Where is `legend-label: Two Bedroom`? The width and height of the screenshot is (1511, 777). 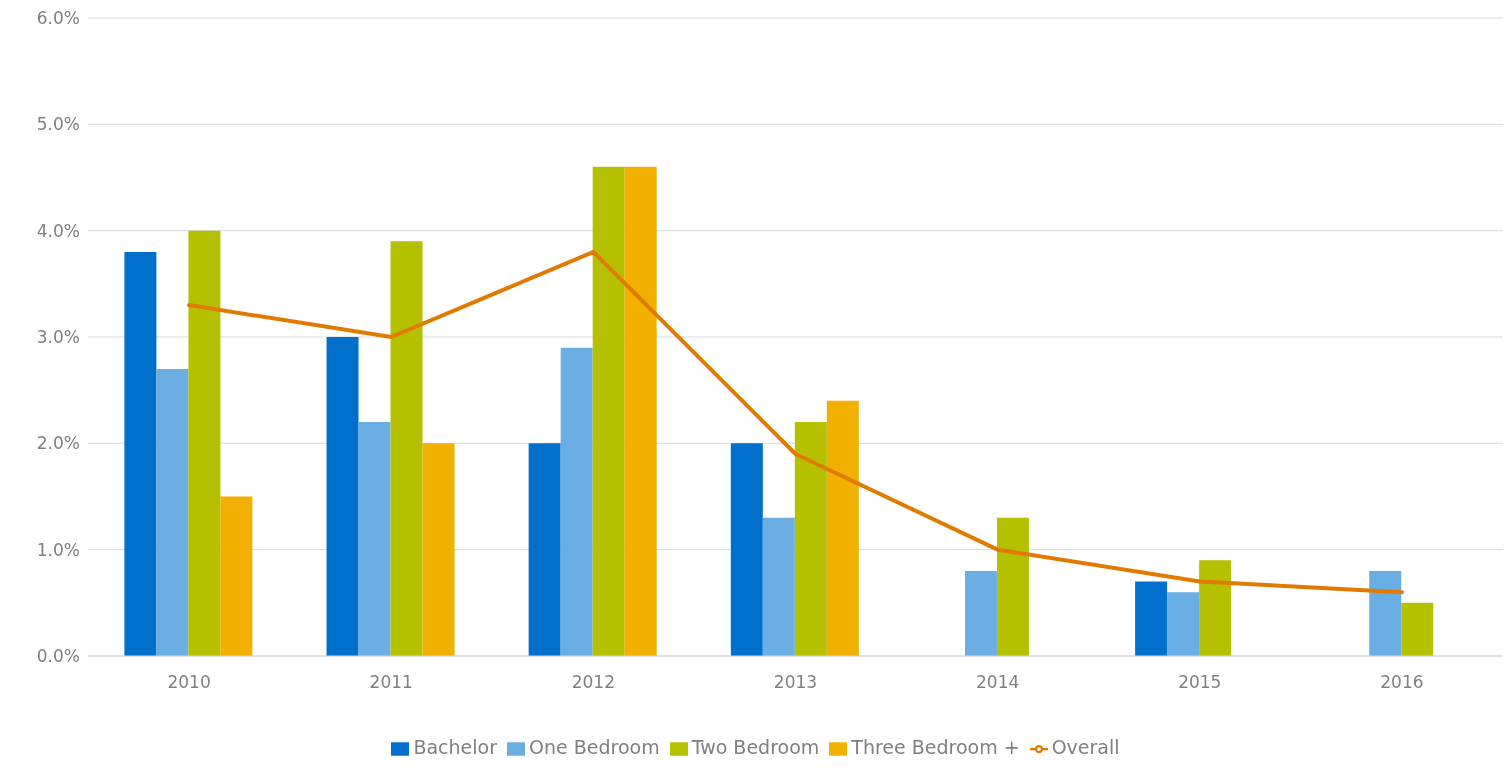 legend-label: Two Bedroom is located at coordinates (755, 747).